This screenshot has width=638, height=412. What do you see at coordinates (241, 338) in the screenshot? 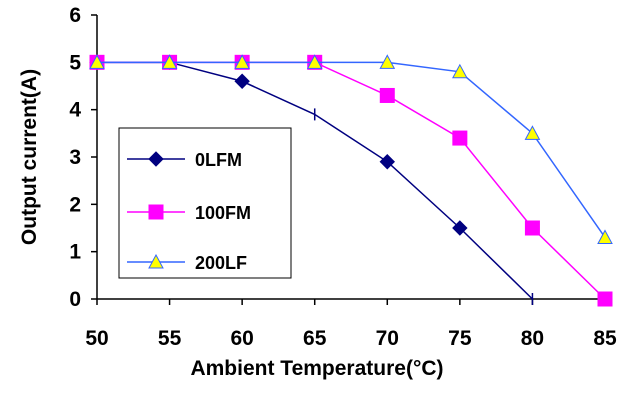
I see `x-tick-label-2: 60` at bounding box center [241, 338].